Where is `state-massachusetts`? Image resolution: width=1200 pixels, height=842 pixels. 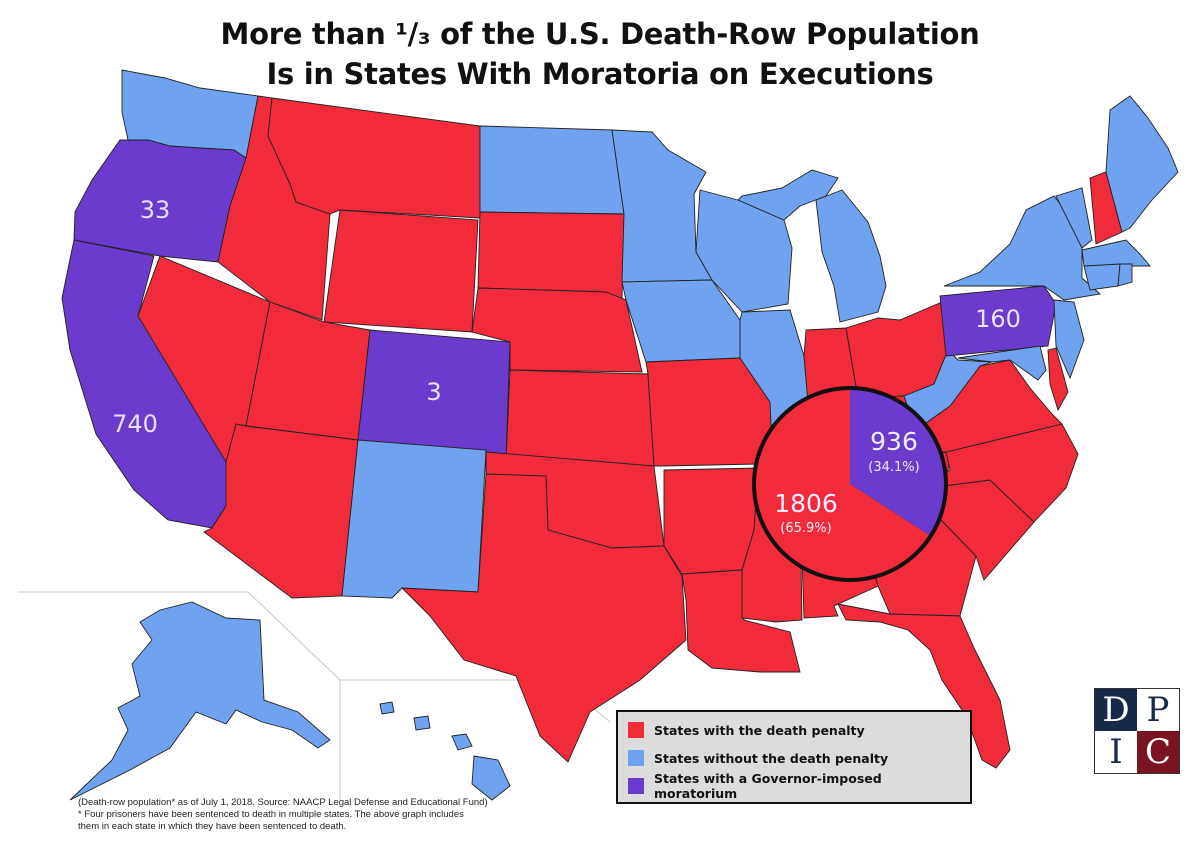
state-massachusetts is located at coordinates (1116, 253).